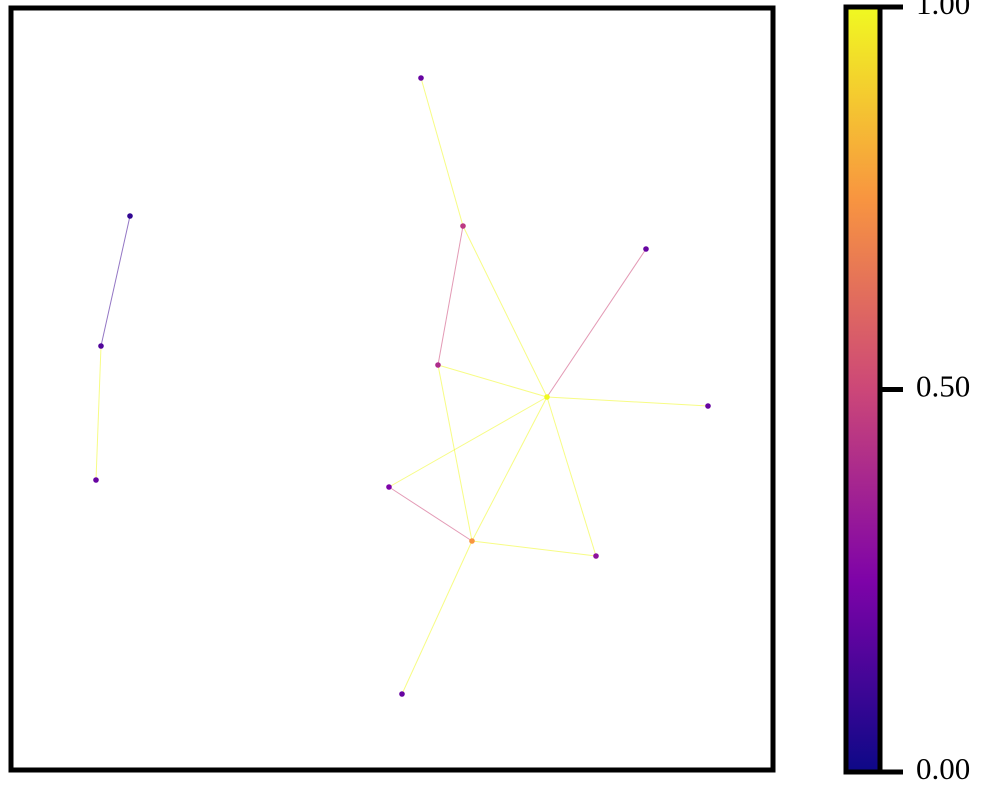 The width and height of the screenshot is (995, 786). Describe the element at coordinates (943, 768) in the screenshot. I see `colorbar-tick-label: 0.00` at that location.